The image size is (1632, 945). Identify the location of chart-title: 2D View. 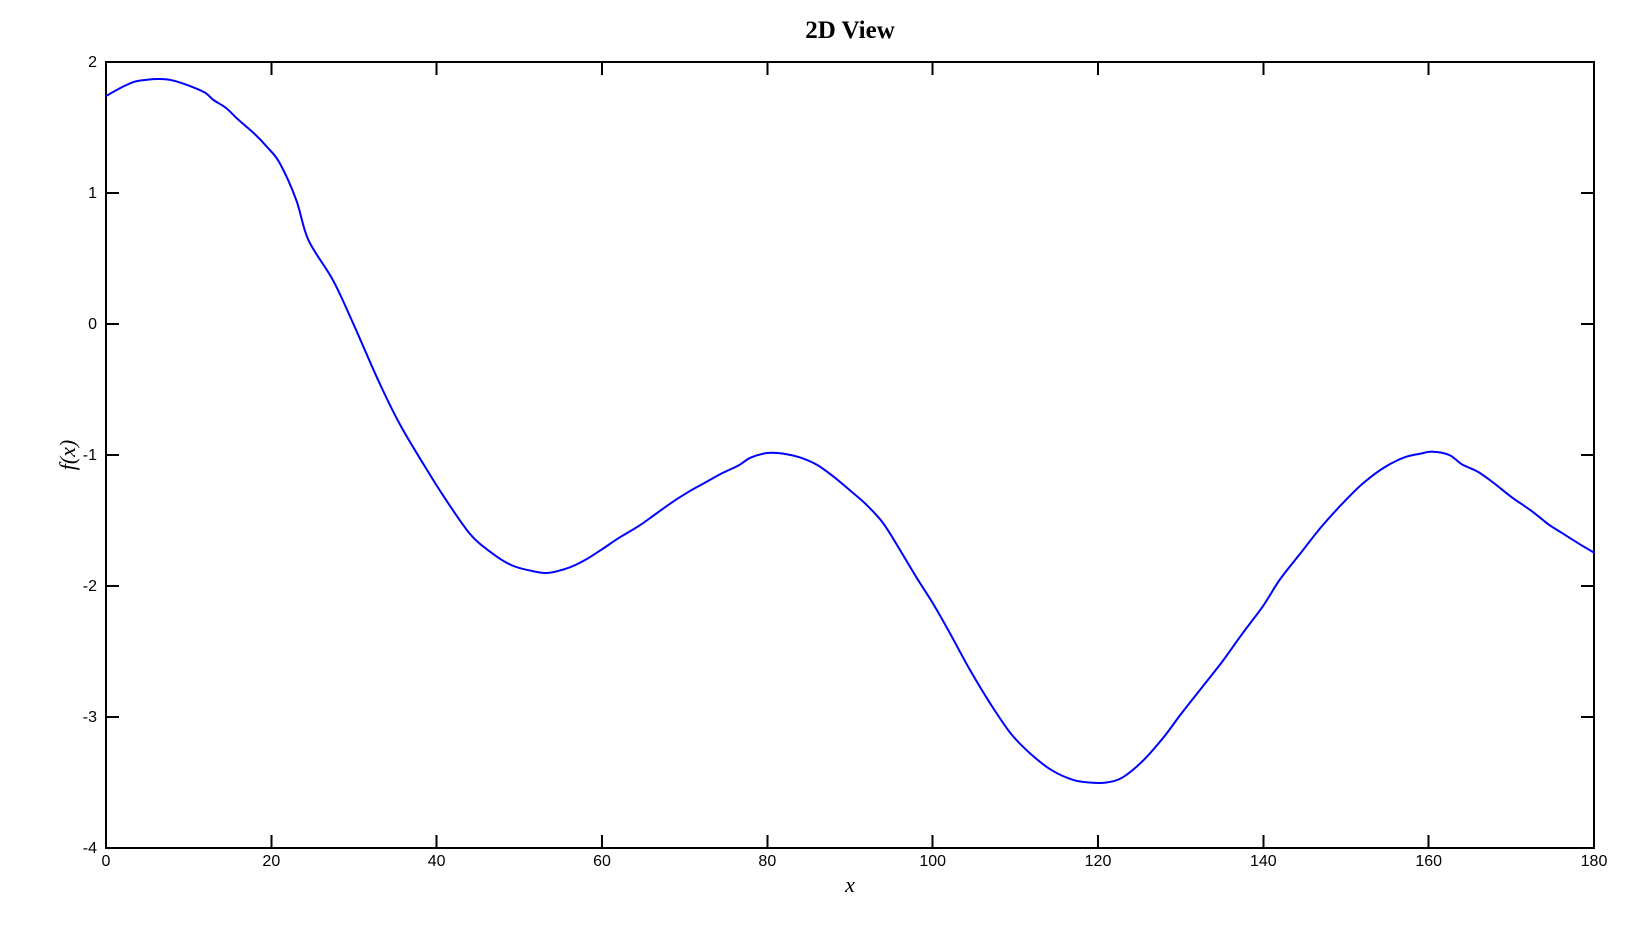
(850, 30).